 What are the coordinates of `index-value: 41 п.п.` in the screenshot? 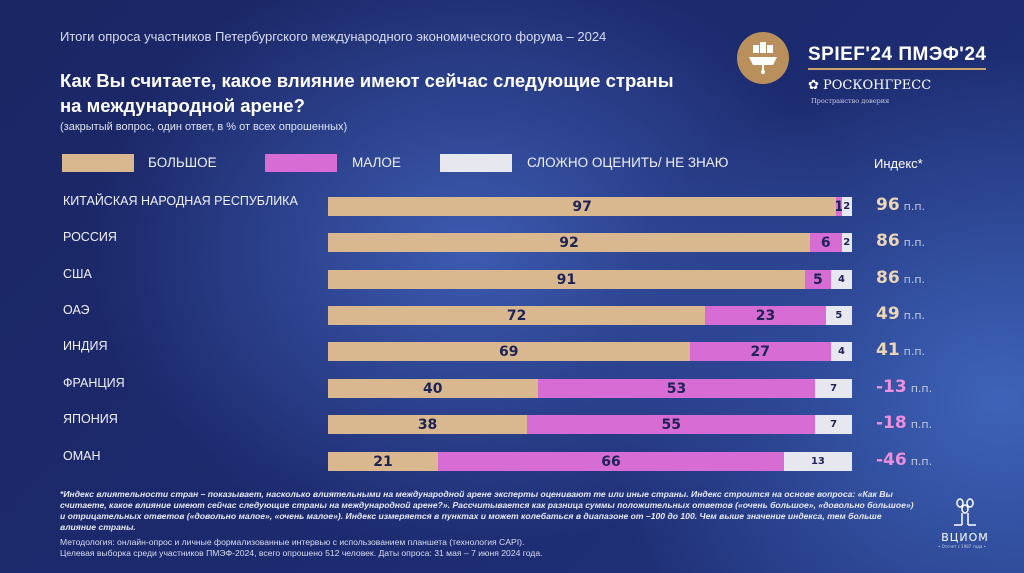 It's located at (900, 350).